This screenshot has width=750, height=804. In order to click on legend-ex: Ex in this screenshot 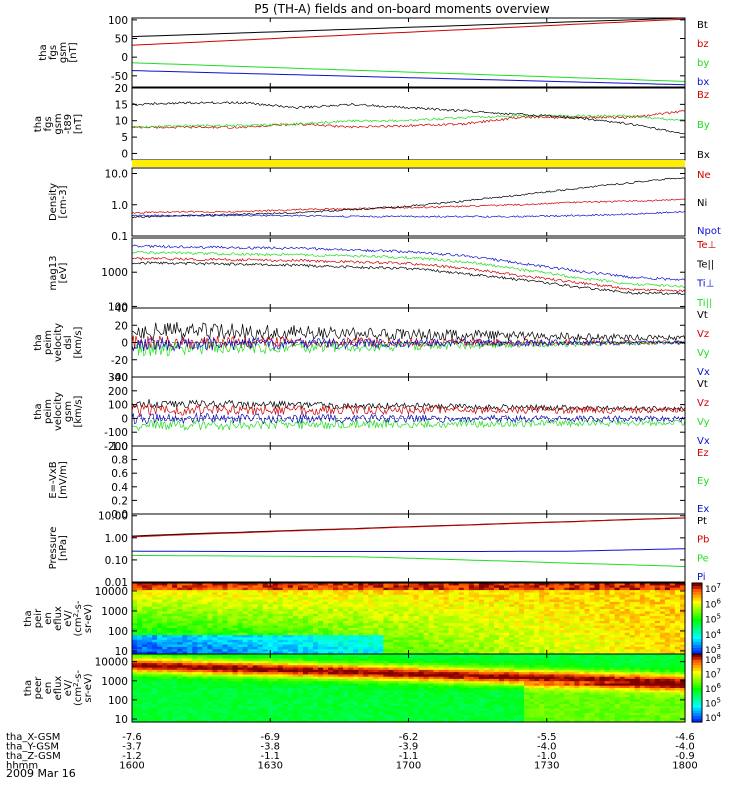, I will do `click(703, 509)`.